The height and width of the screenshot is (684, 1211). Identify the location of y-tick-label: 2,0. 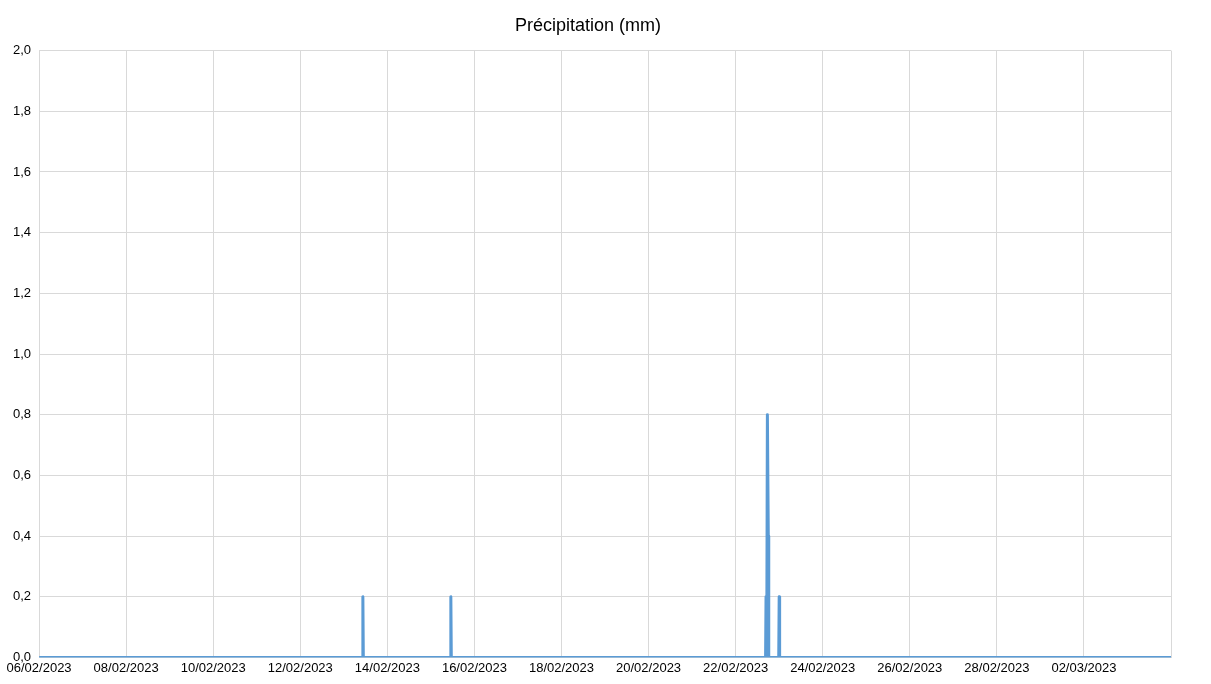
(22, 50).